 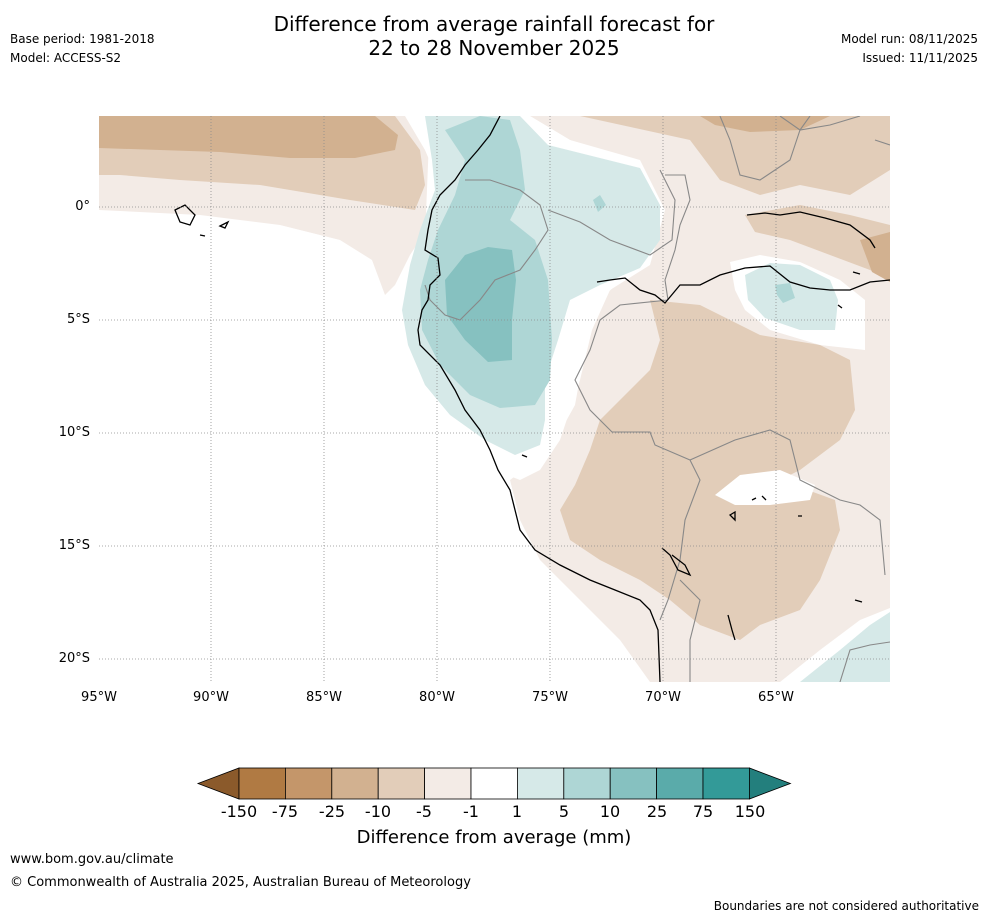 What do you see at coordinates (82, 206) in the screenshot?
I see `lat-label-0: 0°` at bounding box center [82, 206].